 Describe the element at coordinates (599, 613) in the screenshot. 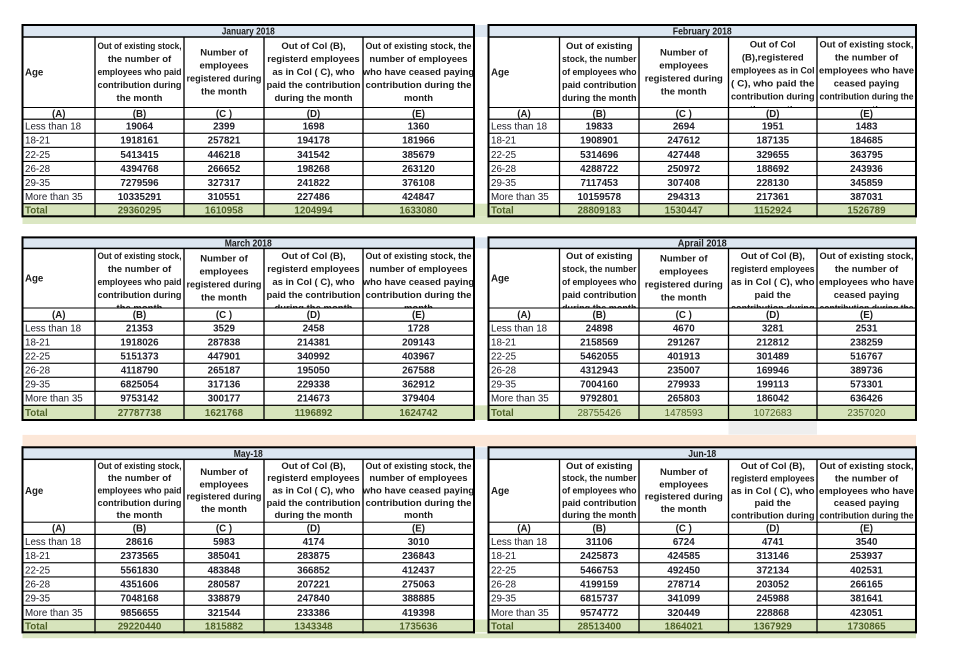

I see `svg-text: 9574772` at that location.